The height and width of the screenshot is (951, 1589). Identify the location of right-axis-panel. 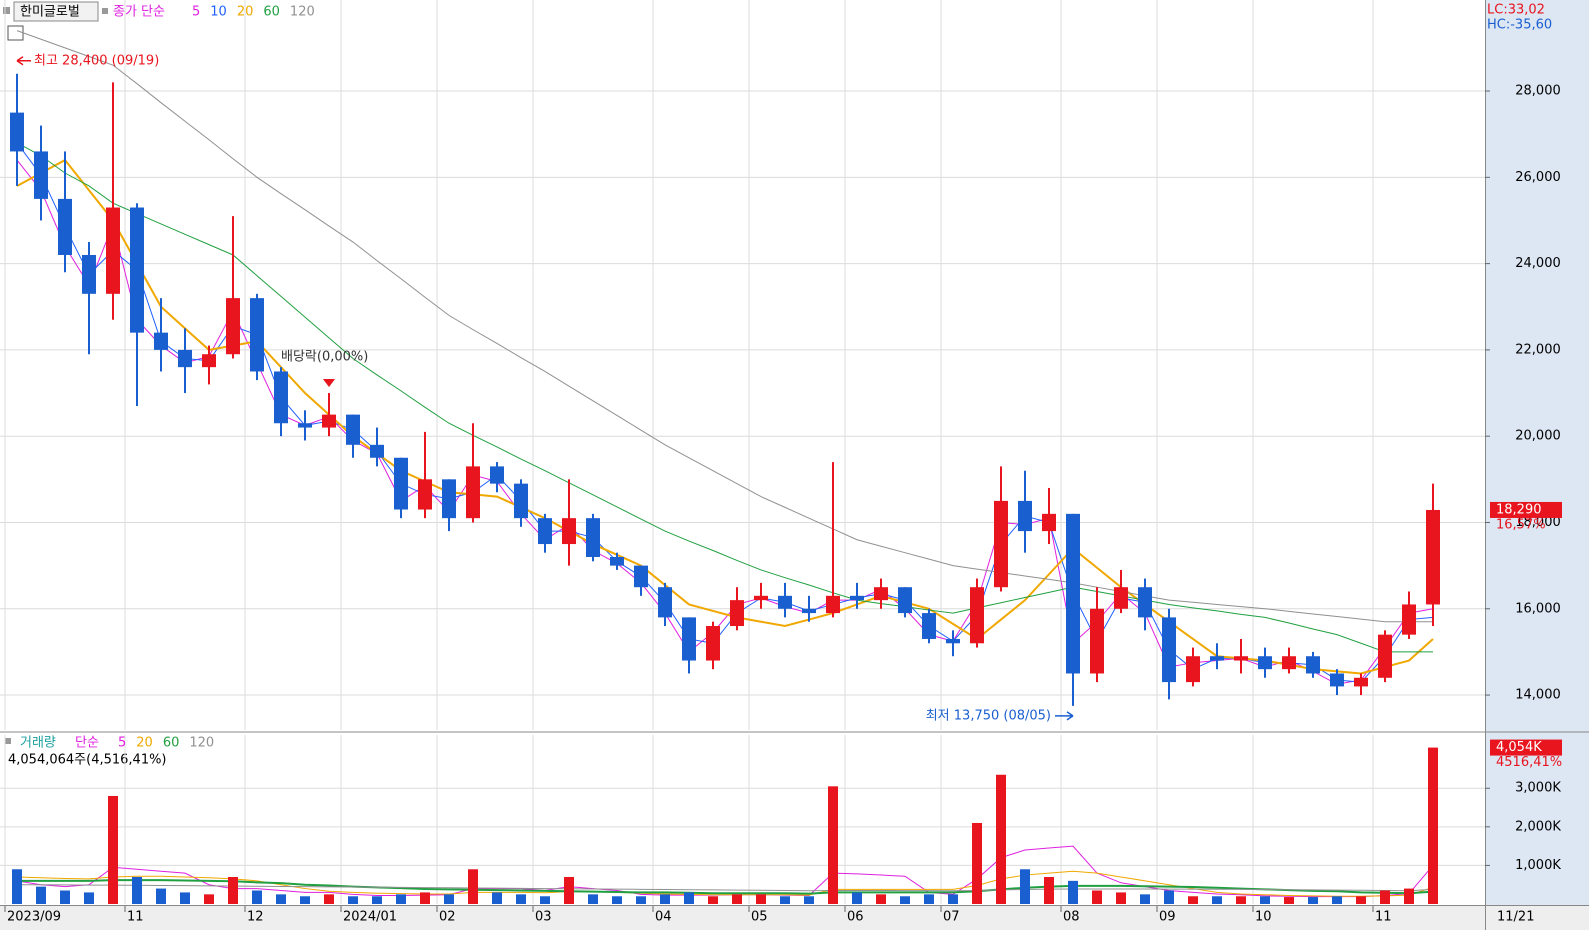
(1537, 465).